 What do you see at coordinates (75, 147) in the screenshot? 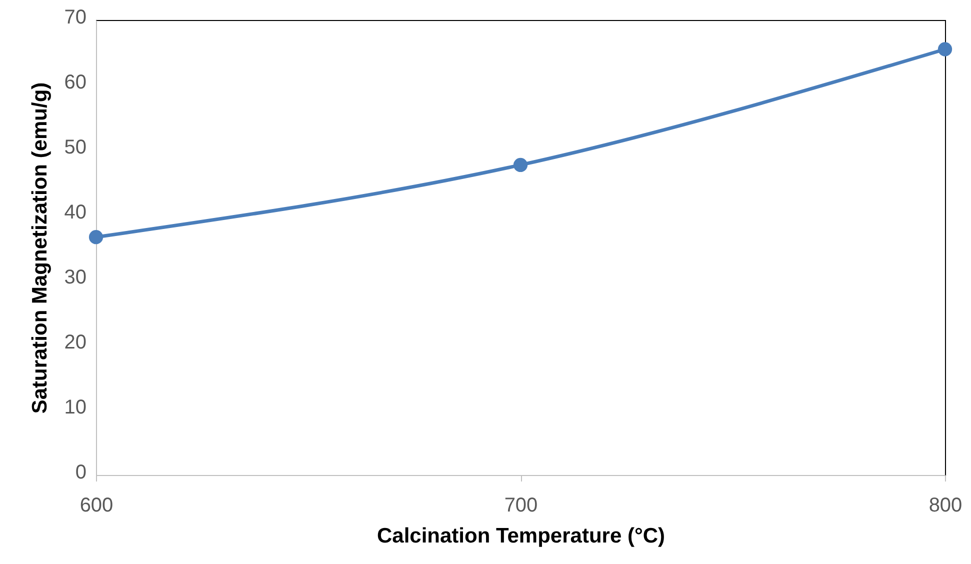
I see `y-tick-label: 50` at bounding box center [75, 147].